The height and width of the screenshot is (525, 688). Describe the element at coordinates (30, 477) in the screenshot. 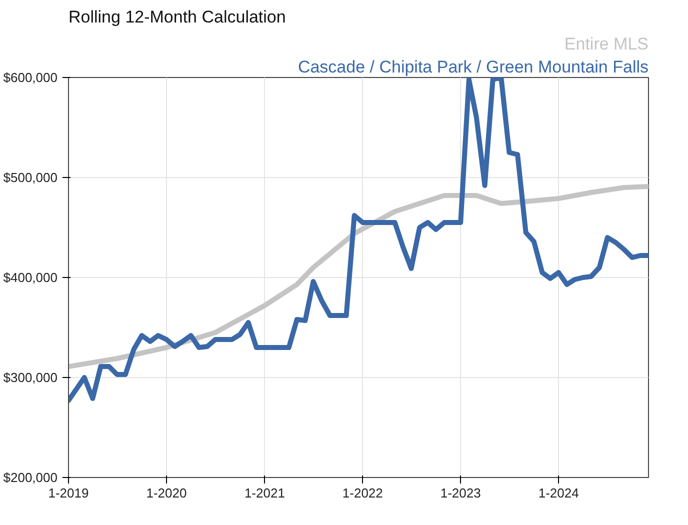

I see `y-tick-label: $200,000` at that location.